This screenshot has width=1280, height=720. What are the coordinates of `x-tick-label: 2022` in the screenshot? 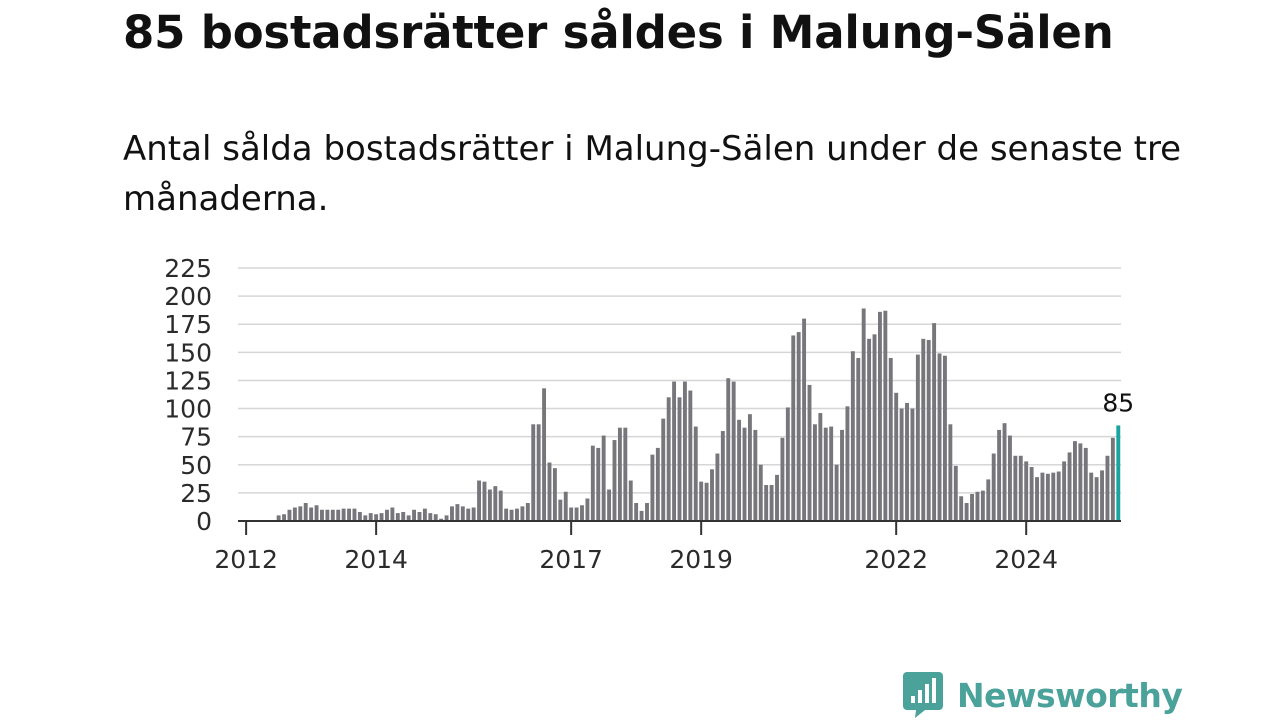 It's located at (896, 559).